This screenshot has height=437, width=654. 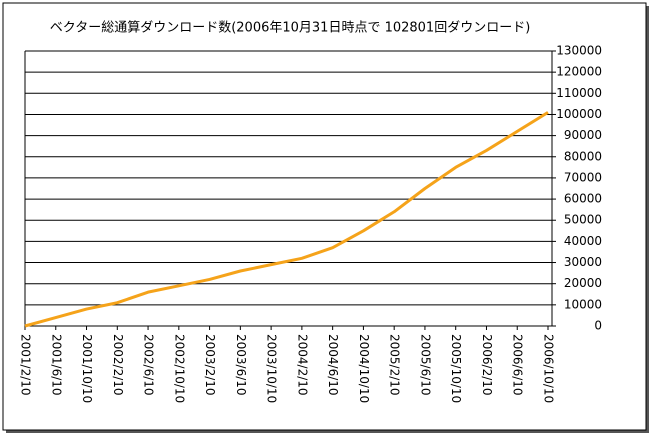 What do you see at coordinates (395, 365) in the screenshot?
I see `x-tick-label: 2005/2/10` at bounding box center [395, 365].